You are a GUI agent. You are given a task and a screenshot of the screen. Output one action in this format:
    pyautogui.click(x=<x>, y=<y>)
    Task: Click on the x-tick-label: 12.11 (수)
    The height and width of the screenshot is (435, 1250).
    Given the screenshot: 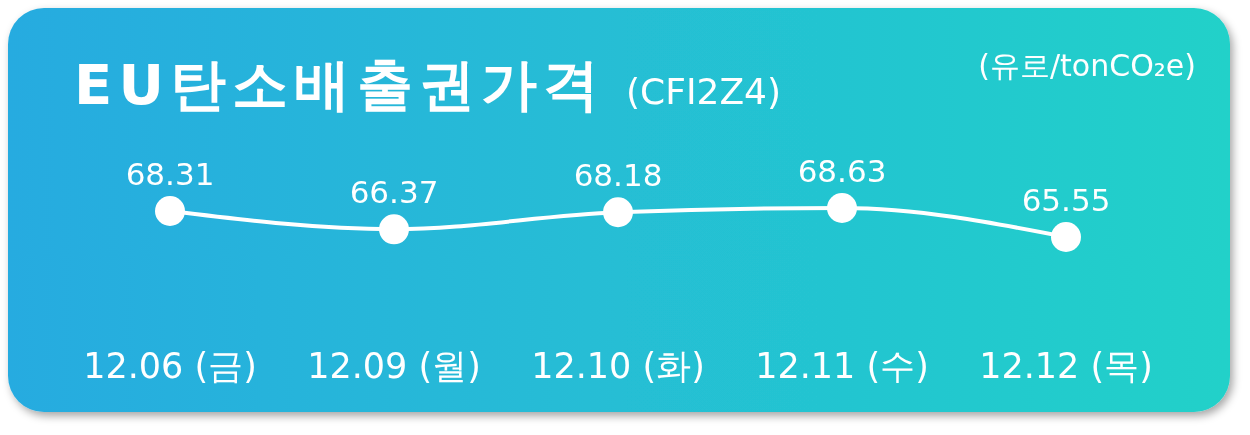 What is the action you would take?
    pyautogui.click(x=842, y=366)
    